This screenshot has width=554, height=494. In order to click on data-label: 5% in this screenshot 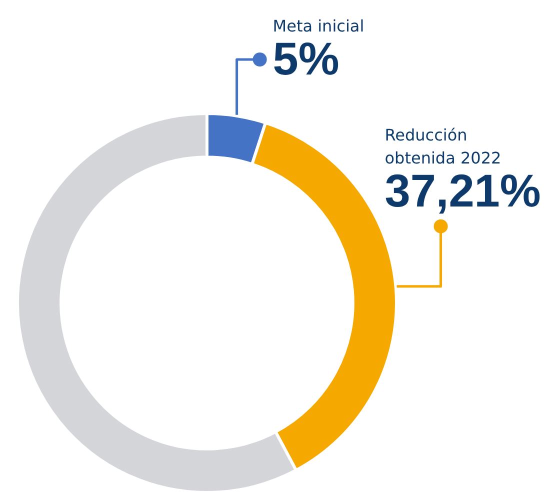, I will do `click(306, 58)`.